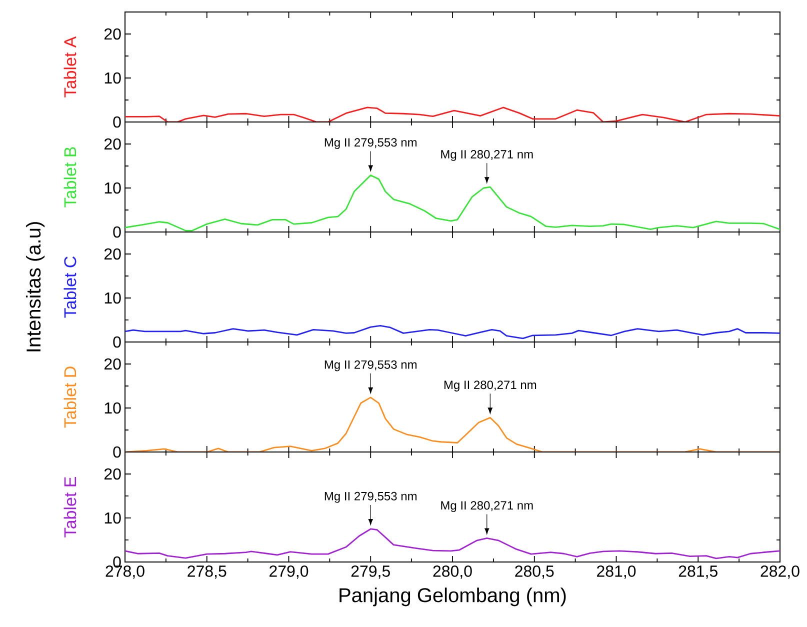  Describe the element at coordinates (452, 572) in the screenshot. I see `x-tick-label: 280,0` at that location.